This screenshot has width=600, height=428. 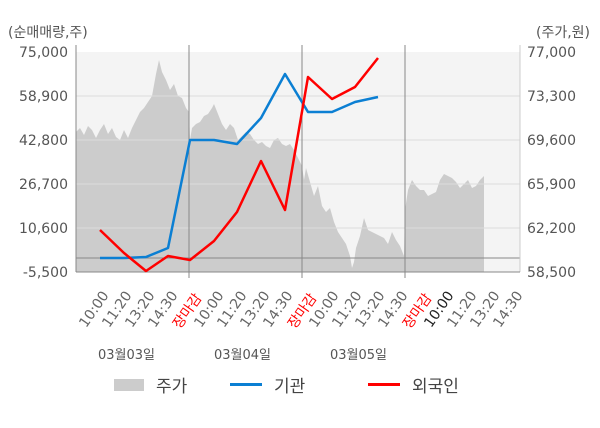 What do you see at coordinates (551, 53) in the screenshot?
I see `right-ytick: 77,000` at bounding box center [551, 53].